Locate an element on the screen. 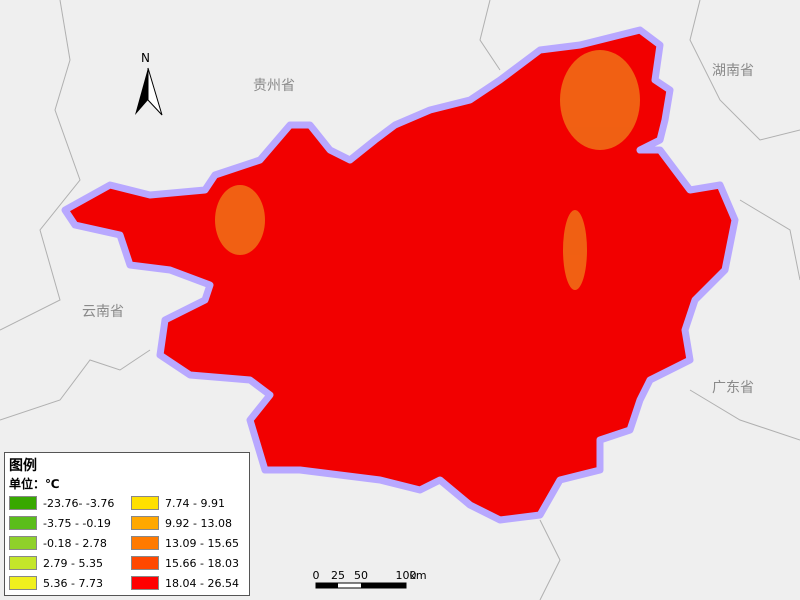 This screenshot has height=600, width=800. legend-item: 15.66 - 18.03 is located at coordinates (185, 563).